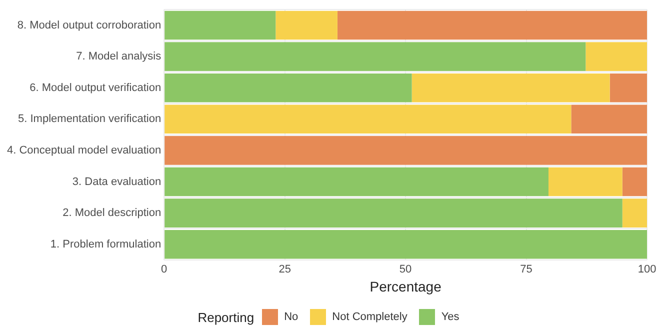 The image size is (669, 331). What do you see at coordinates (117, 182) in the screenshot?
I see `y-tick-label: 3. Data evaluation` at bounding box center [117, 182].